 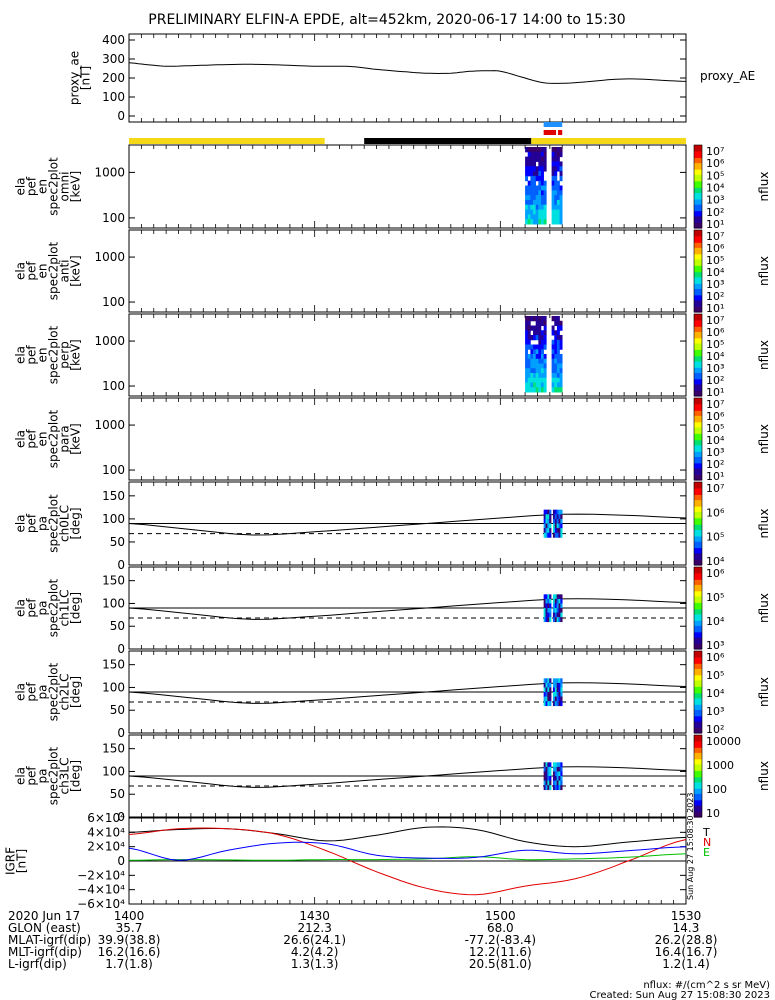 What do you see at coordinates (680, 995) in the screenshot?
I see `created-note: Created: Sun Aug 27 15:08:30 2023` at bounding box center [680, 995].